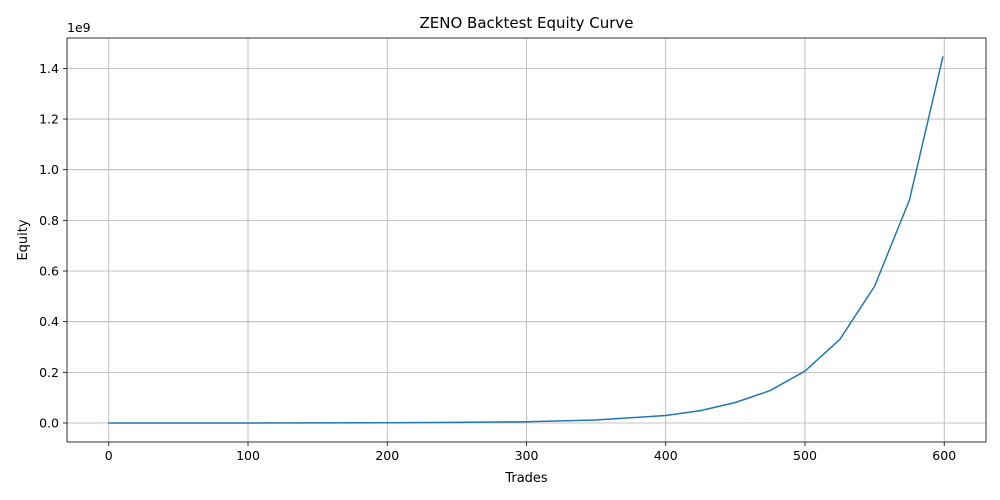 Image resolution: width=1000 pixels, height=500 pixels. Describe the element at coordinates (248, 455) in the screenshot. I see `x-tick-label: 100` at that location.